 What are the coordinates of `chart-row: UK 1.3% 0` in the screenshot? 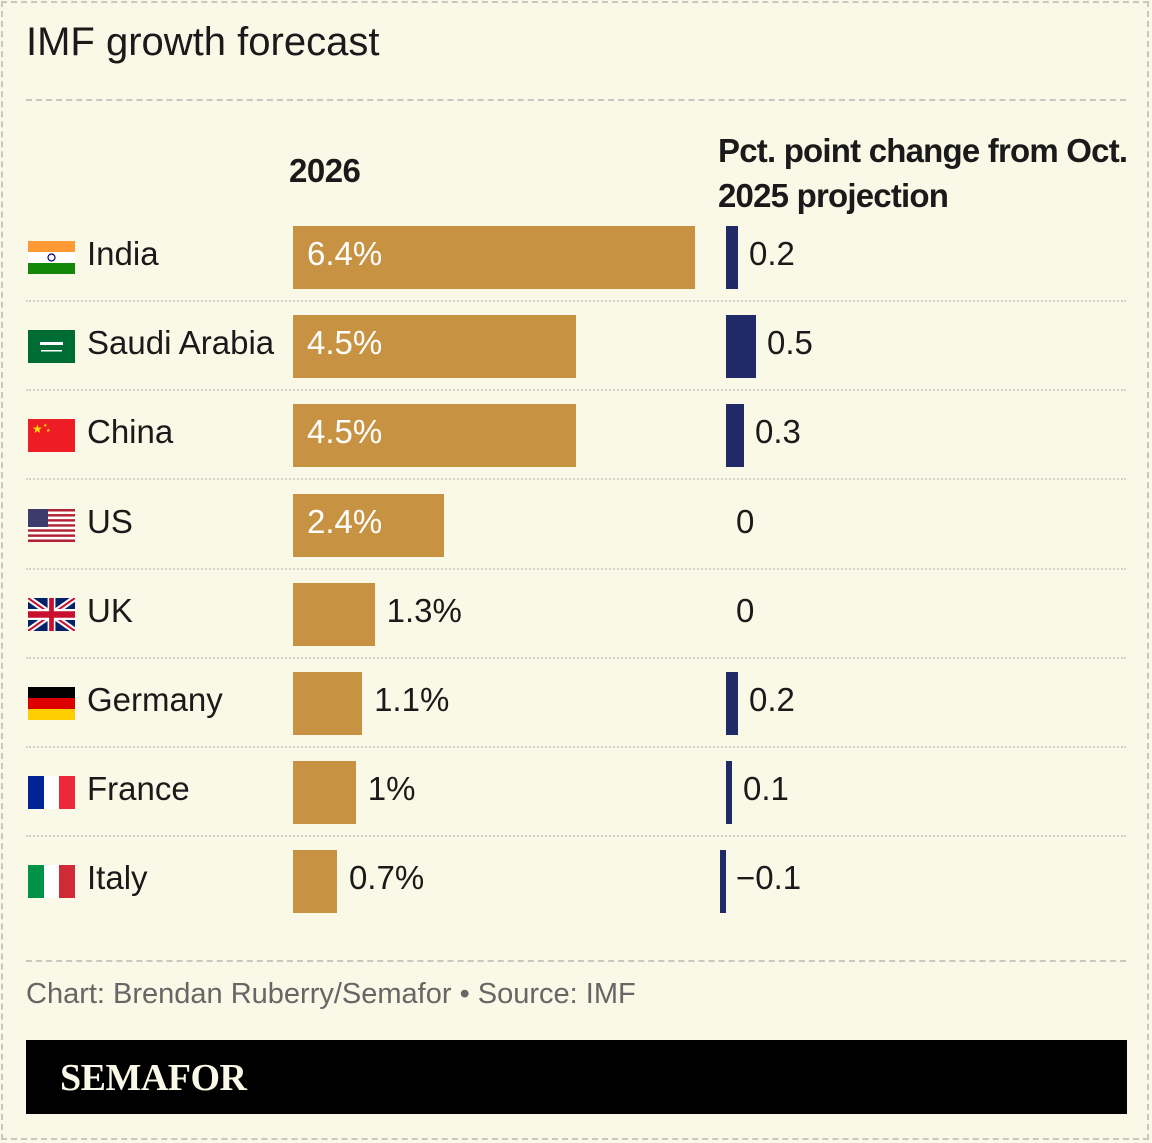 It's located at (576, 614).